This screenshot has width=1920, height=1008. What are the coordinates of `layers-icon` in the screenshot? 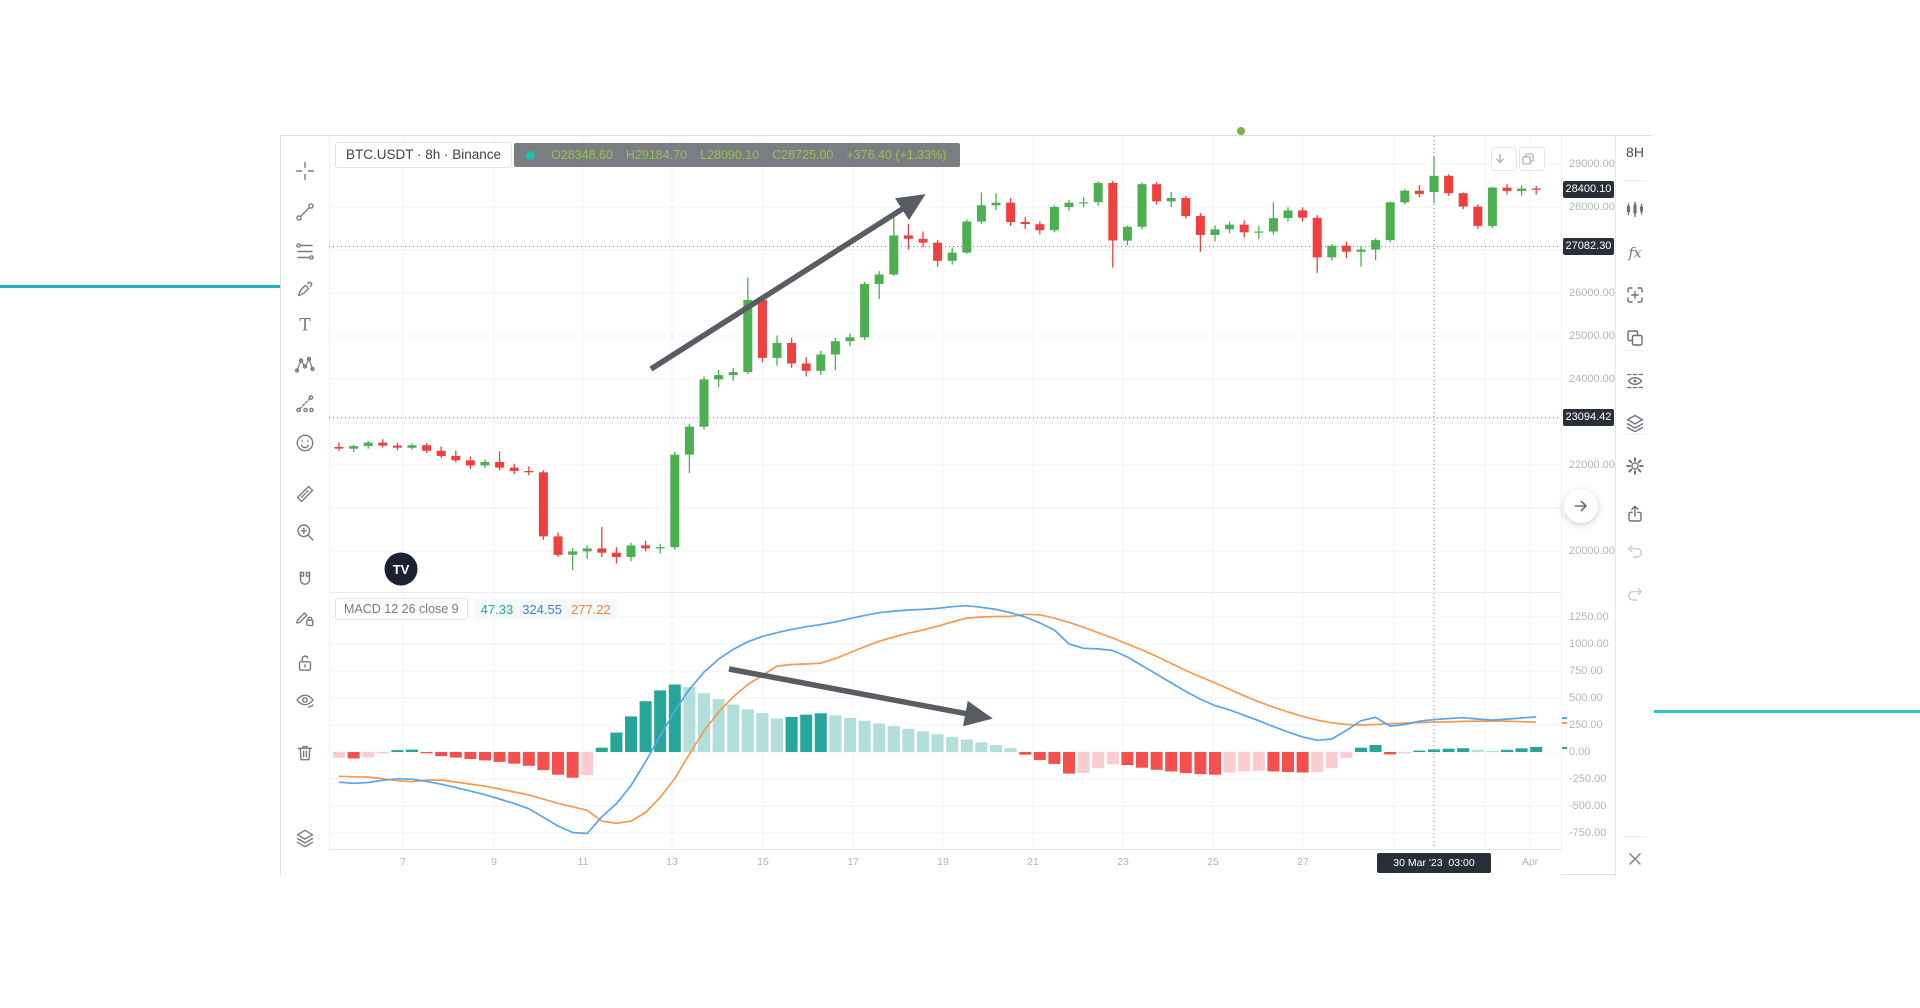 It's located at (1635, 423).